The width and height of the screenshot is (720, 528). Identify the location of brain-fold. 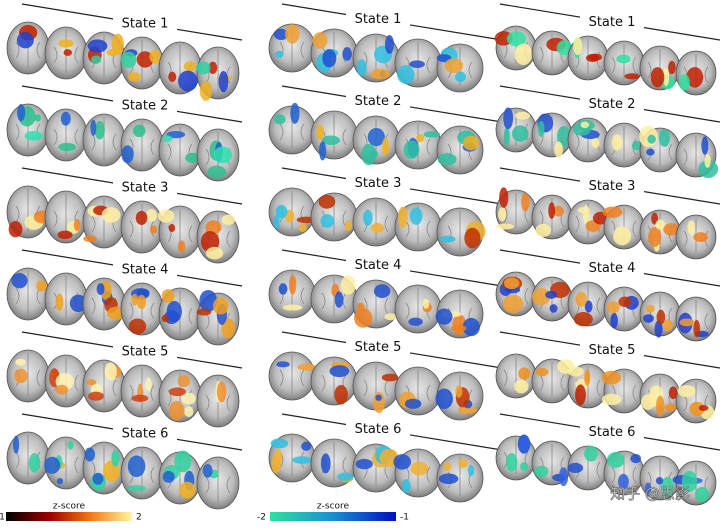
(218, 481).